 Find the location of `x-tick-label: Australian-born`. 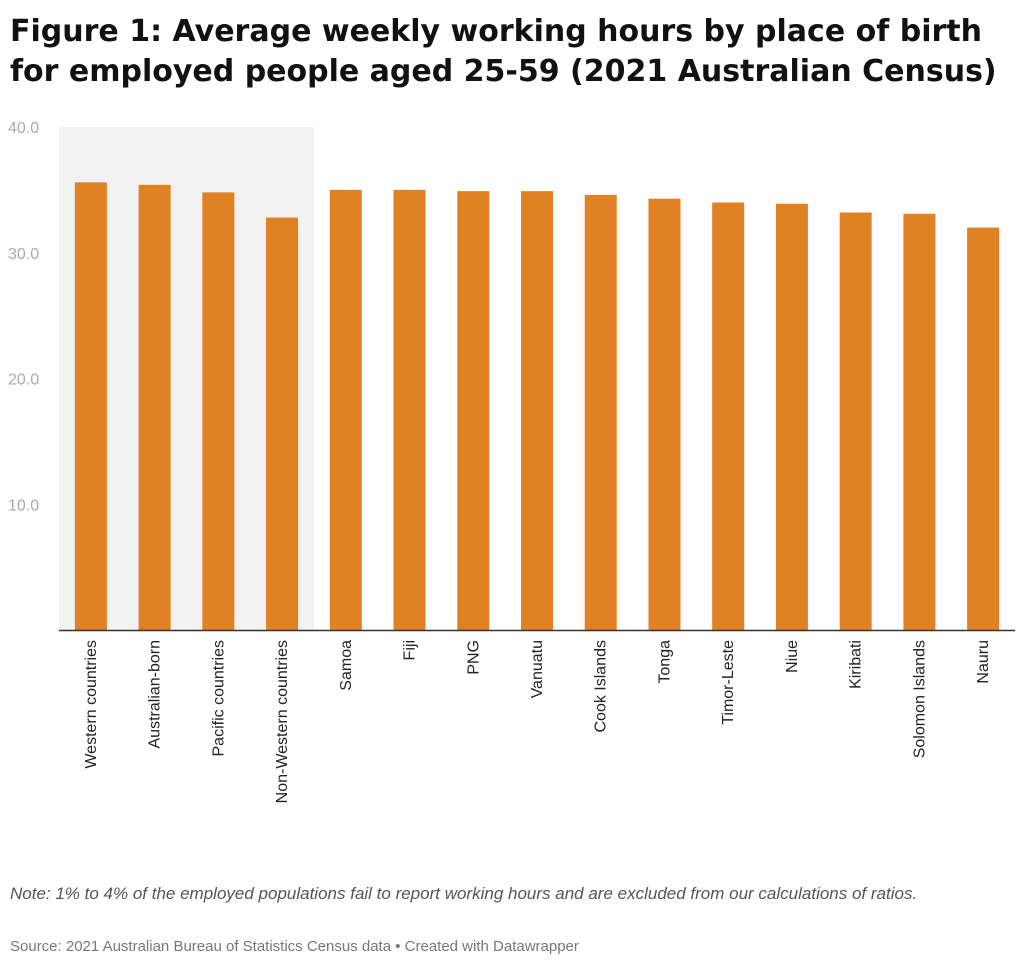

x-tick-label: Australian-born is located at coordinates (155, 694).